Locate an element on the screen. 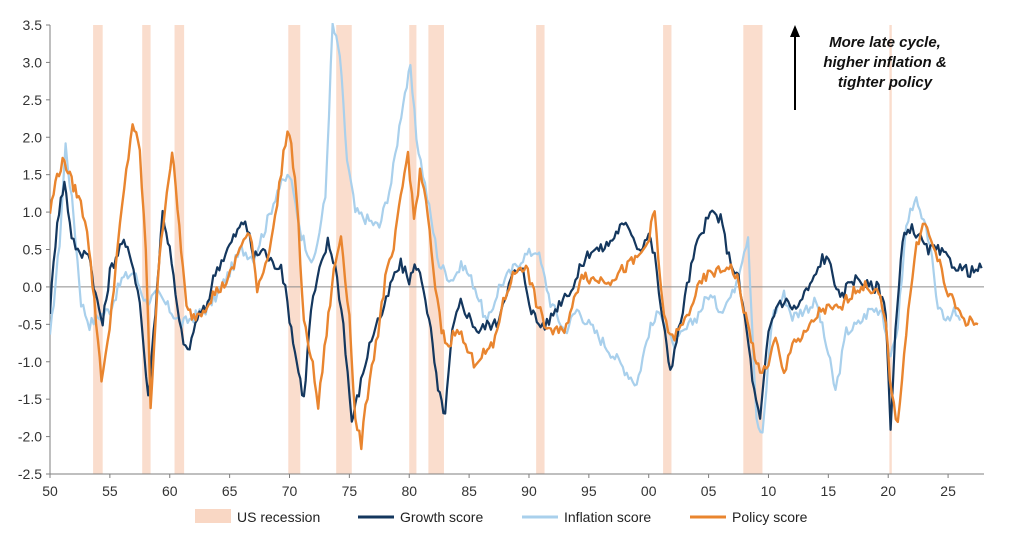  annotation-text-line: More late cycle, is located at coordinates (885, 42).